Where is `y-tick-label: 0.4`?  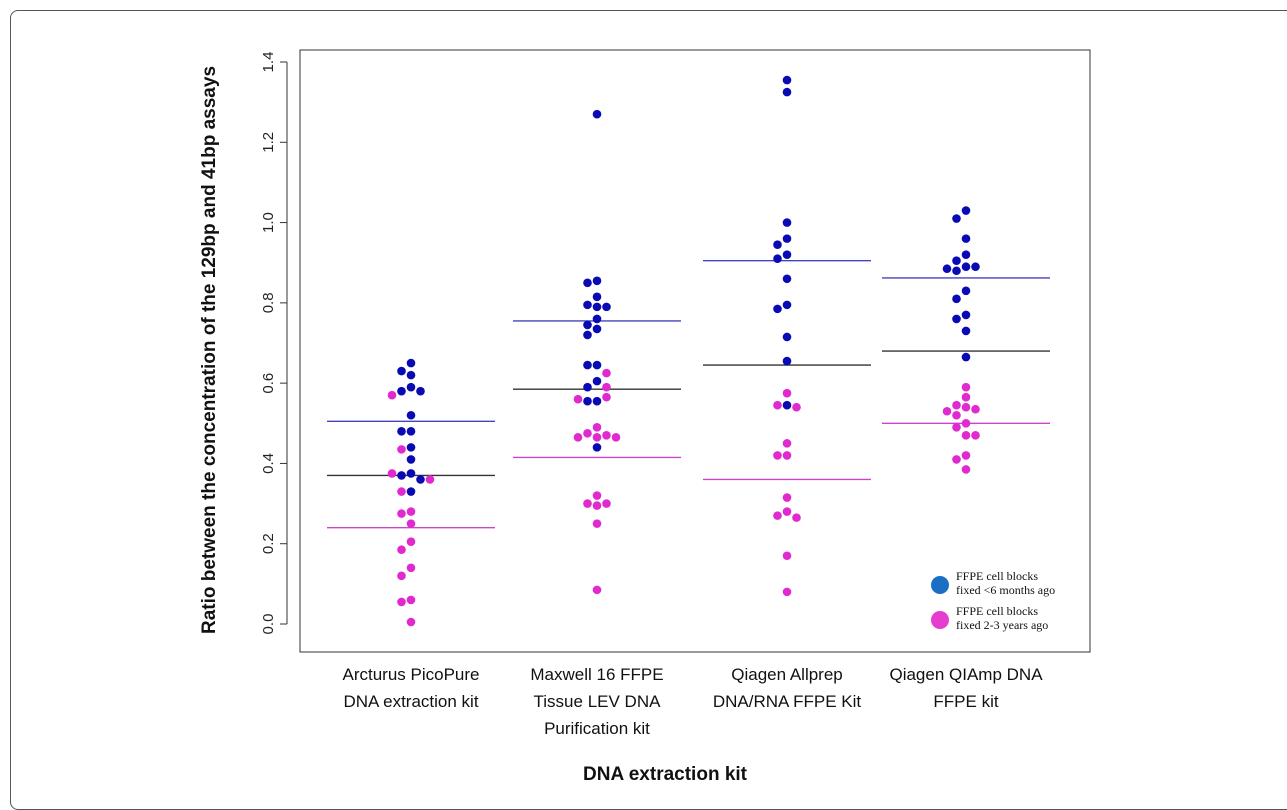
y-tick-label: 0.4 is located at coordinates (268, 463).